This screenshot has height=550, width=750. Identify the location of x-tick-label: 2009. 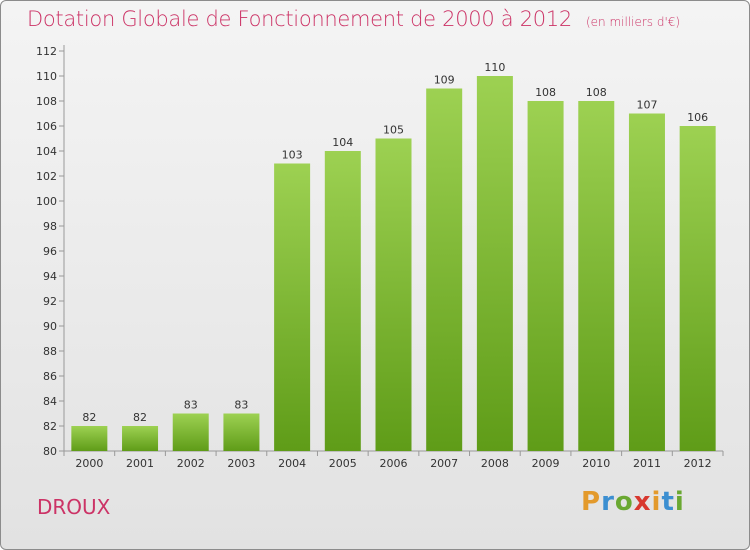
(546, 463).